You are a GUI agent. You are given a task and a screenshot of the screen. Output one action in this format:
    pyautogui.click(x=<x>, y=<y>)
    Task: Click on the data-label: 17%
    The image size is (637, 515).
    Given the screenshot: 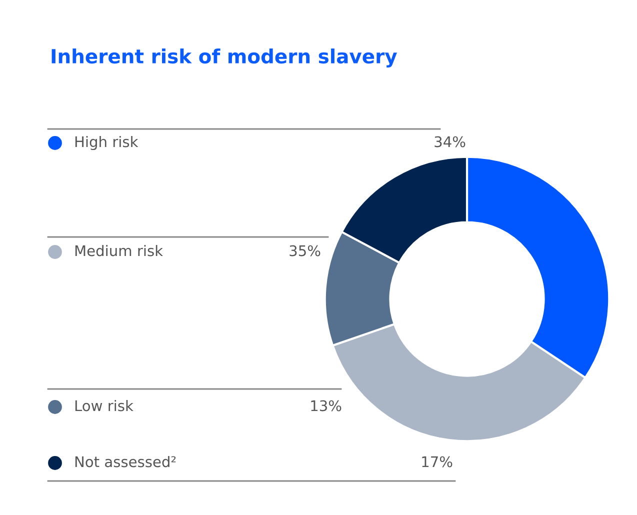 What is the action you would take?
    pyautogui.click(x=437, y=462)
    